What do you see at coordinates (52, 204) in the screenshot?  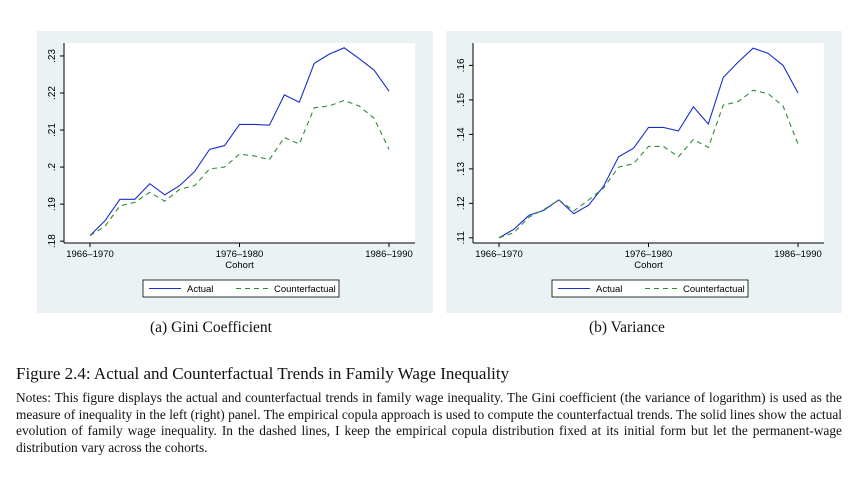 I see `y-tick-label: .19` at bounding box center [52, 204].